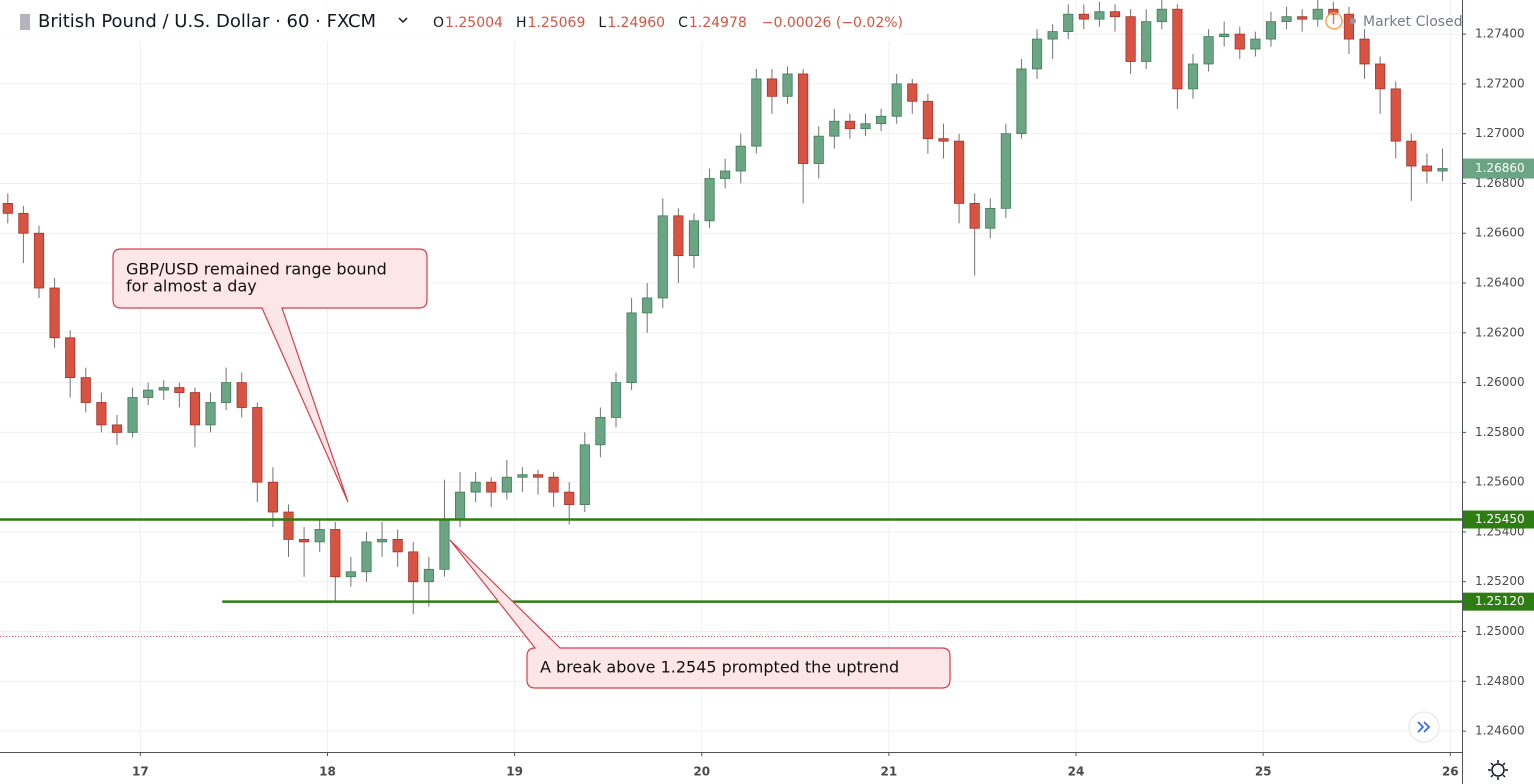  I want to click on ohlc-value: 1.24978, so click(718, 23).